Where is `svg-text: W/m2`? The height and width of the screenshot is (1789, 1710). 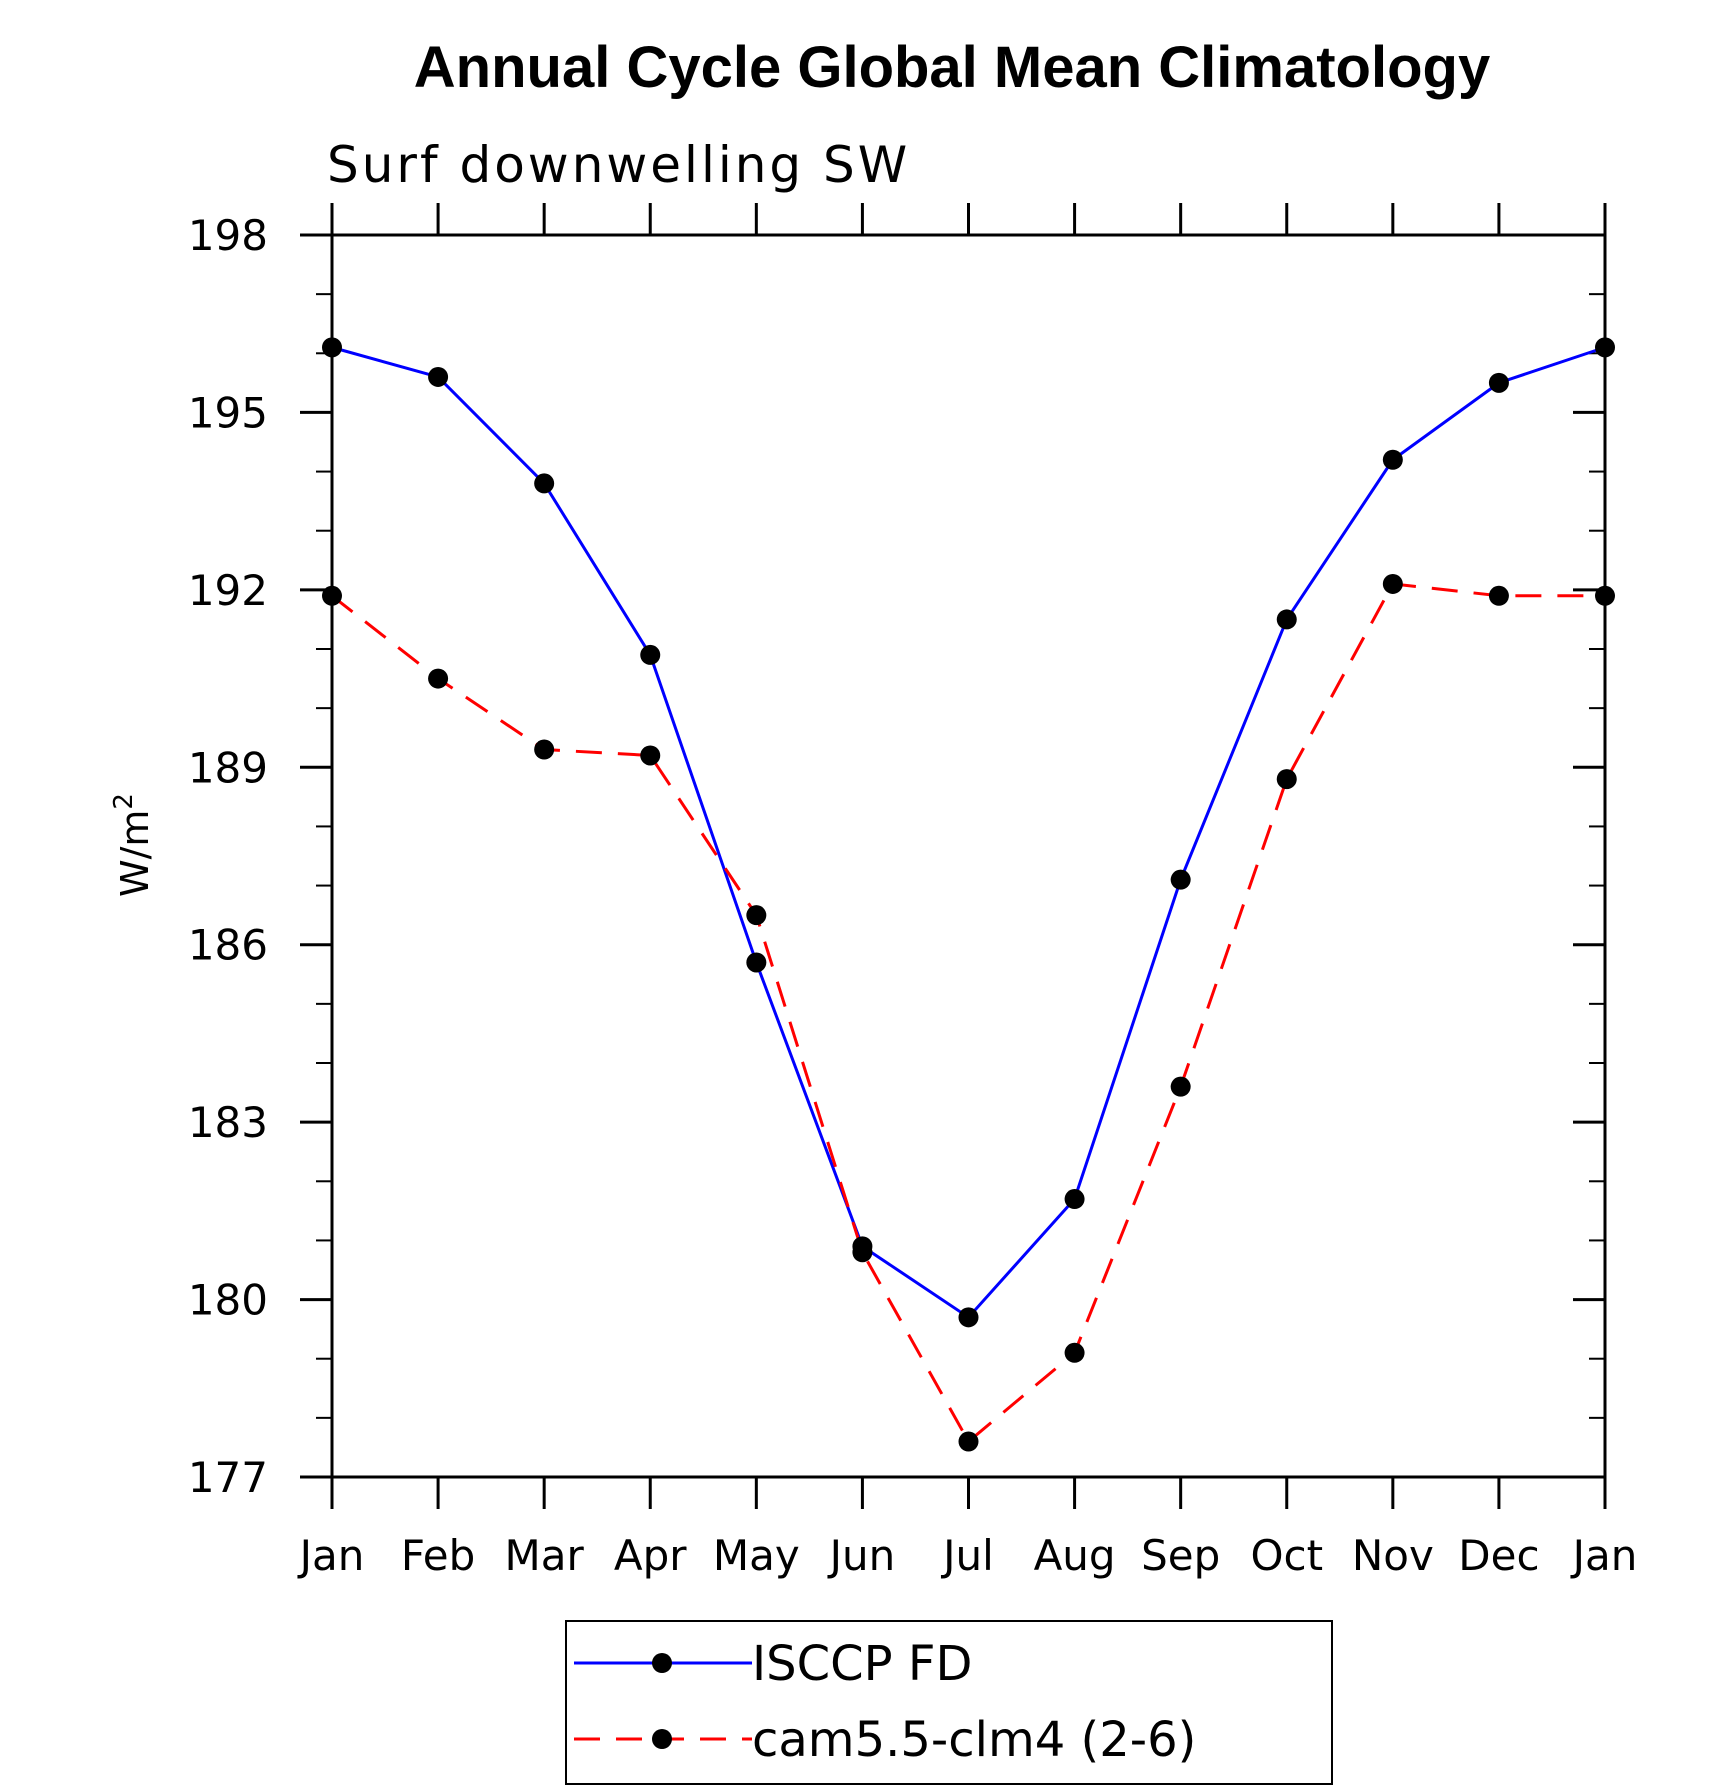 svg-text: W/m2 is located at coordinates (133, 845).